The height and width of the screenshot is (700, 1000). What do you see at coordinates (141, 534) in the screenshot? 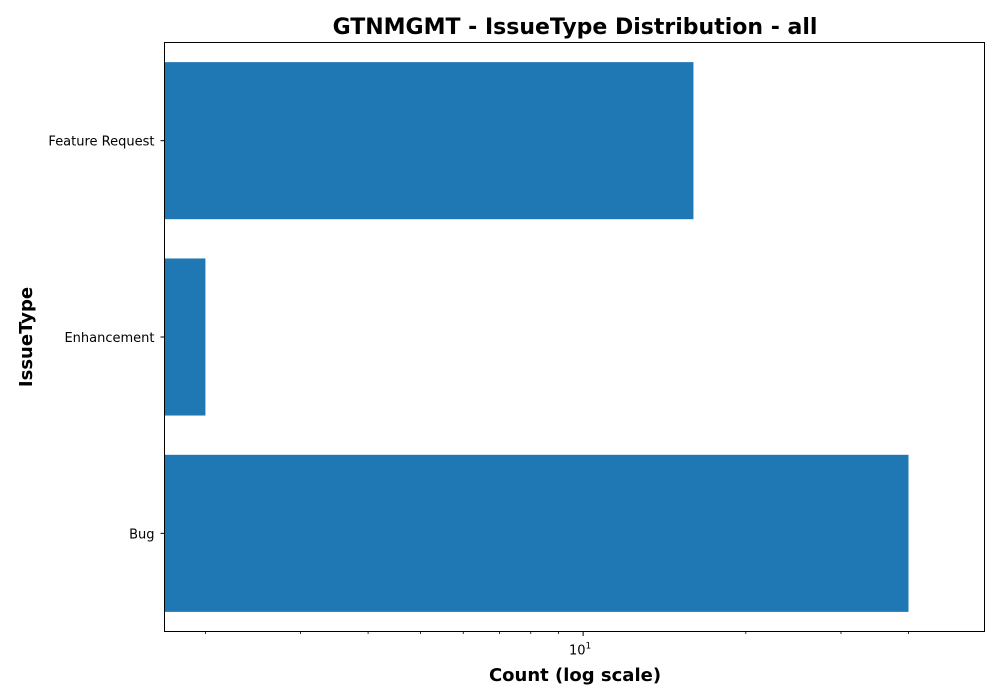
I see `y-tick-label: Bug` at bounding box center [141, 534].